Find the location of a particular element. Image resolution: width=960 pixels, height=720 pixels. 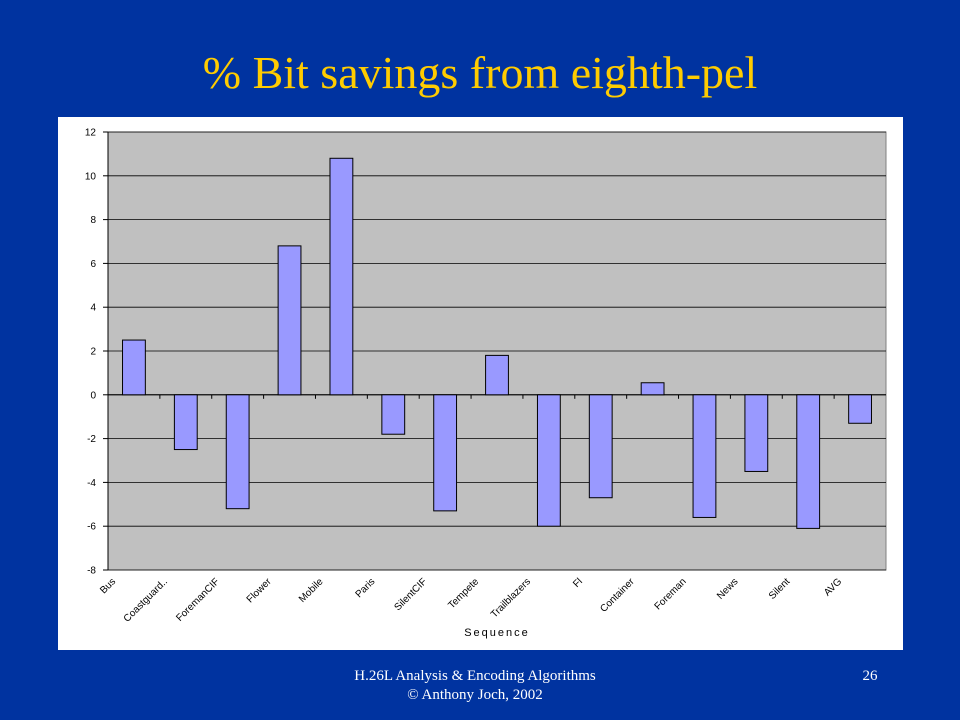

y-tick-label: -4 is located at coordinates (91, 483).